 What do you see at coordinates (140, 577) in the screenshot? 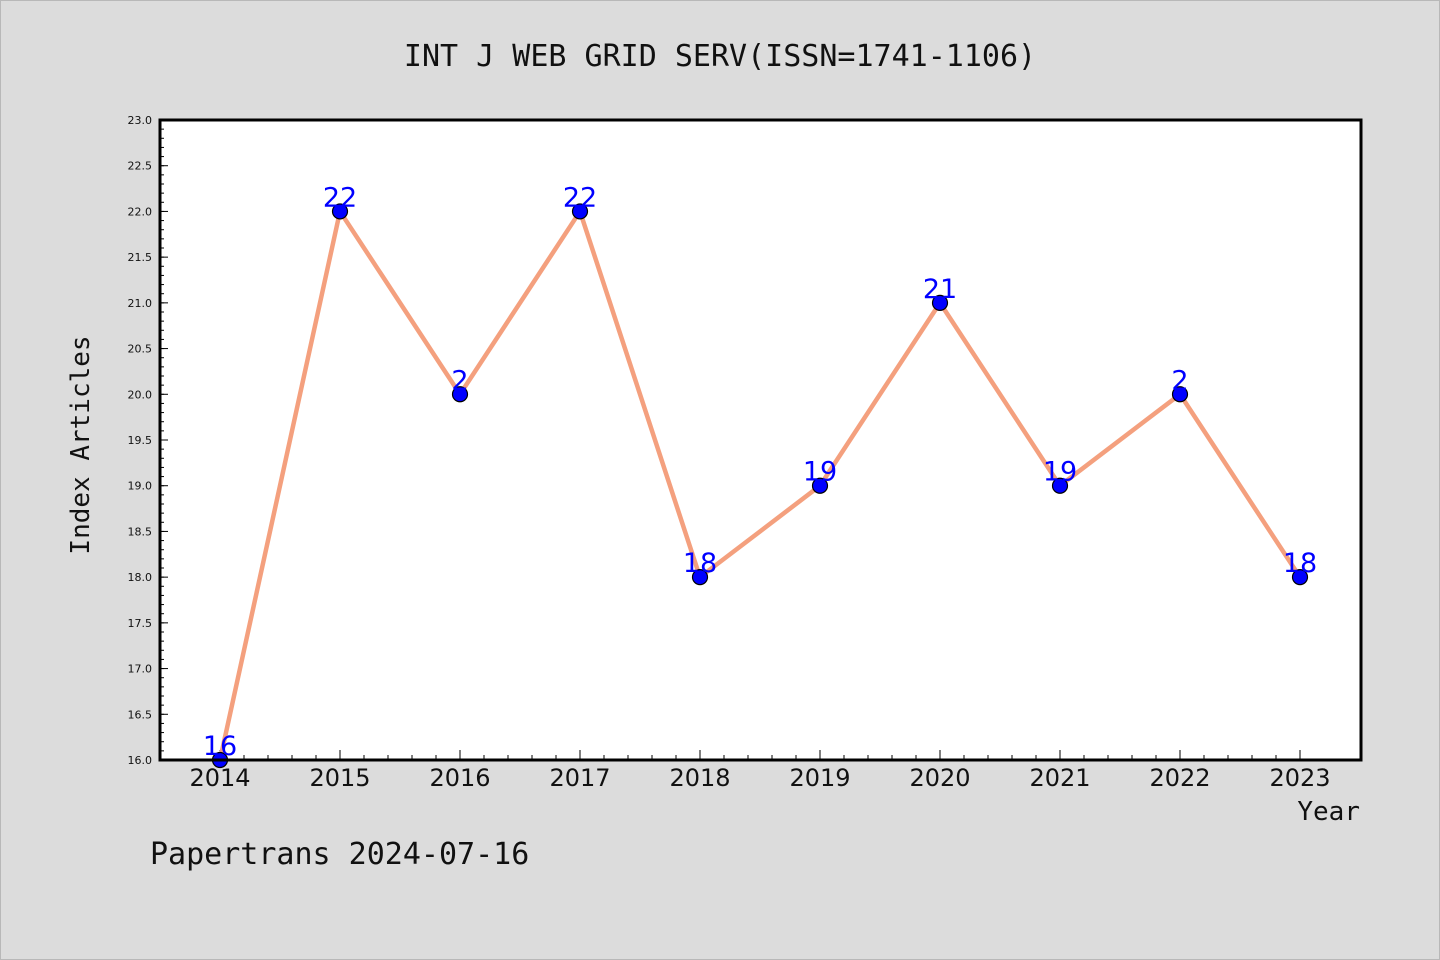
I see `y-tick-label: 18.0` at bounding box center [140, 577].